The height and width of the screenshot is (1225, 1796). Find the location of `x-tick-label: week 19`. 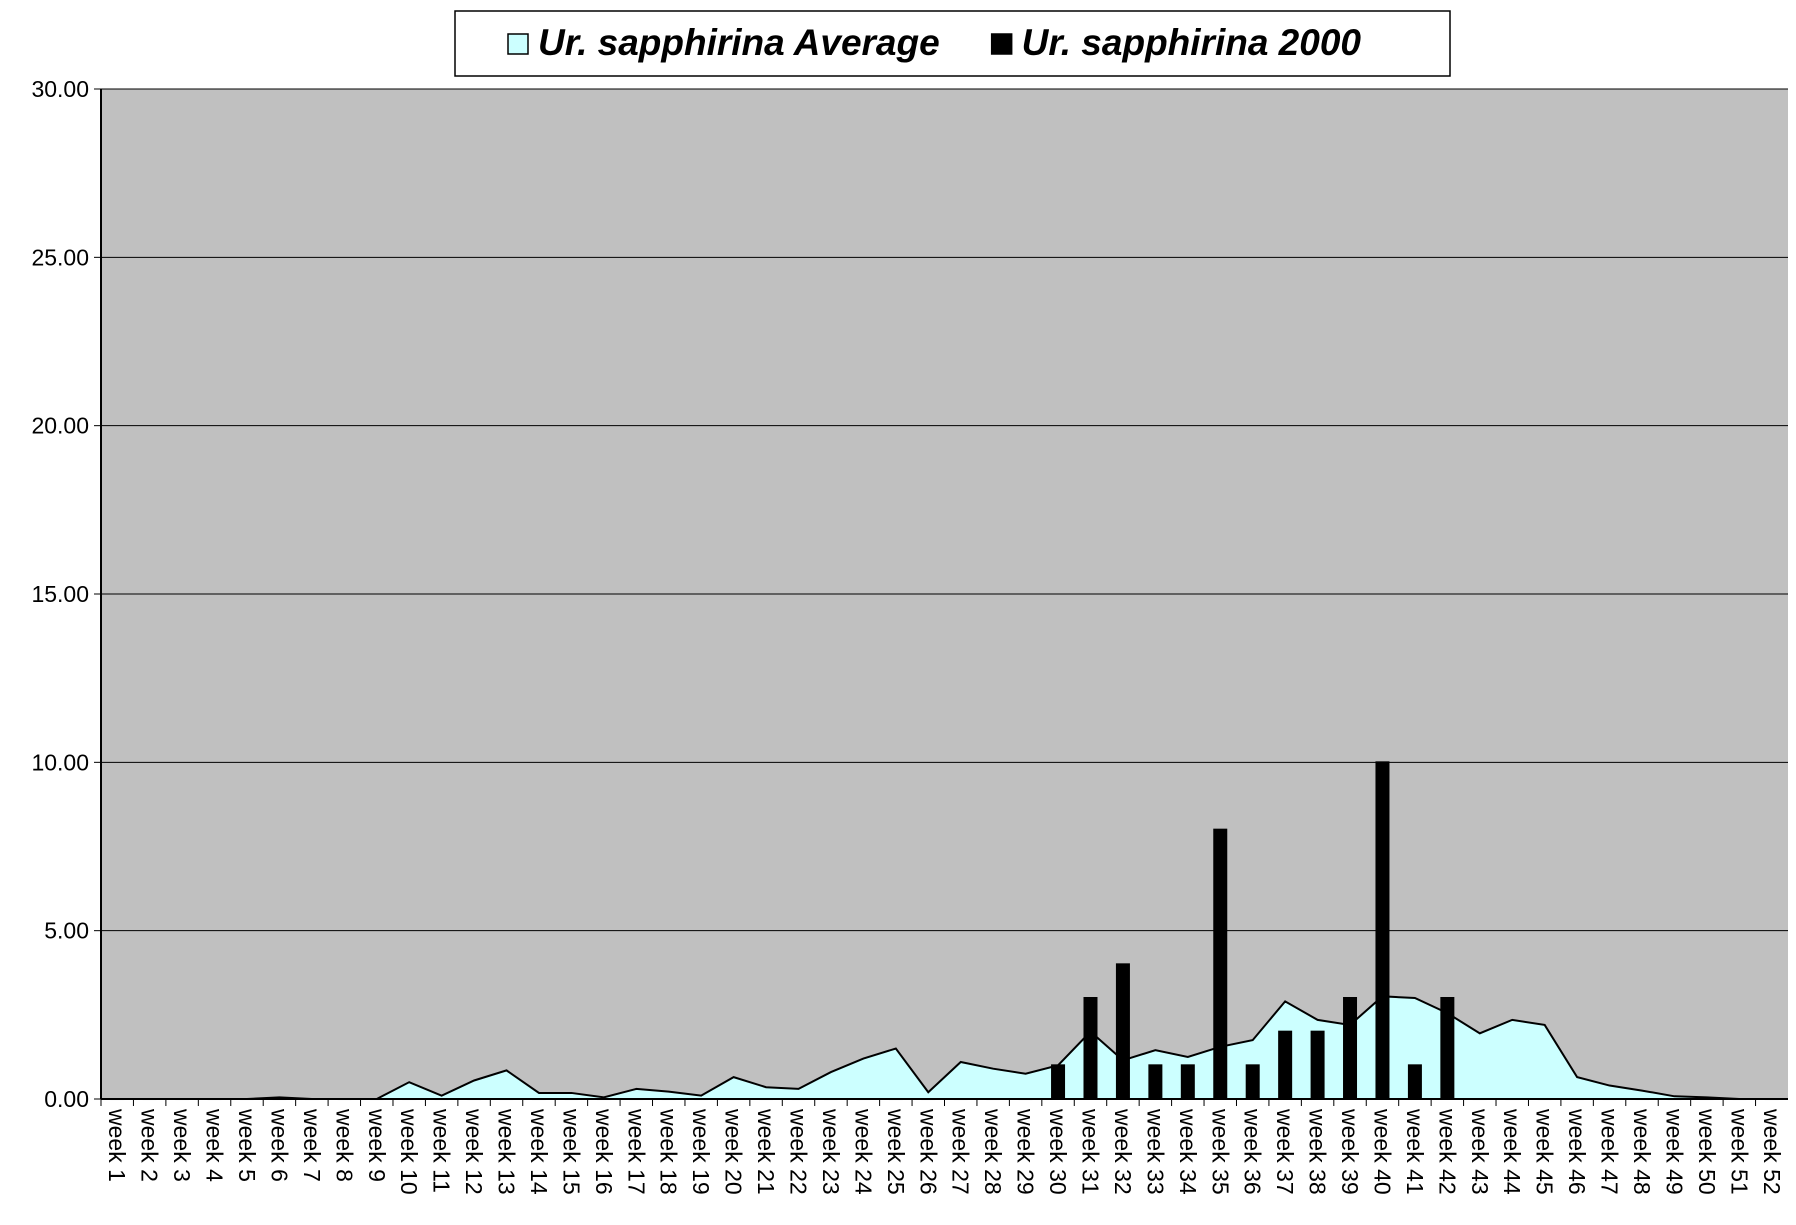

x-tick-label: week 19 is located at coordinates (701, 1151).